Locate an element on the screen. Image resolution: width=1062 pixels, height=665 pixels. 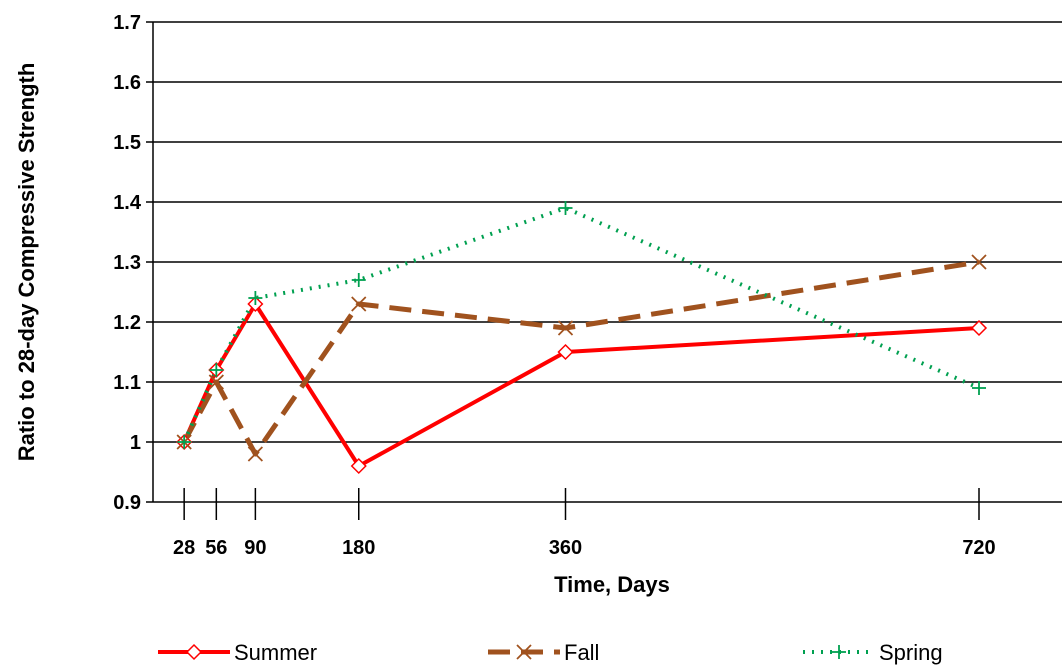
legend-label: Fall is located at coordinates (581, 652).